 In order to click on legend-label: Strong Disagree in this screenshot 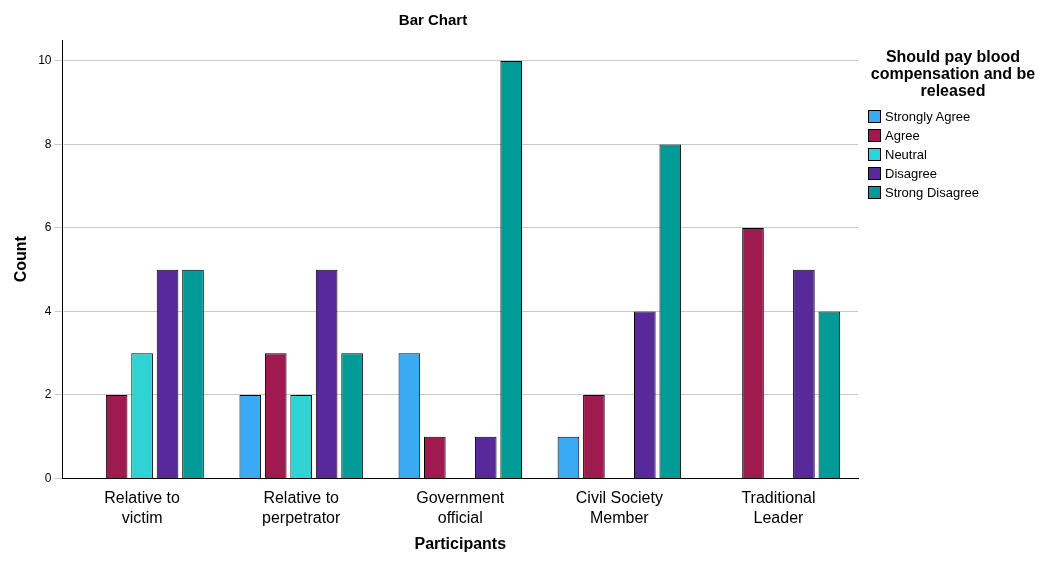, I will do `click(932, 192)`.